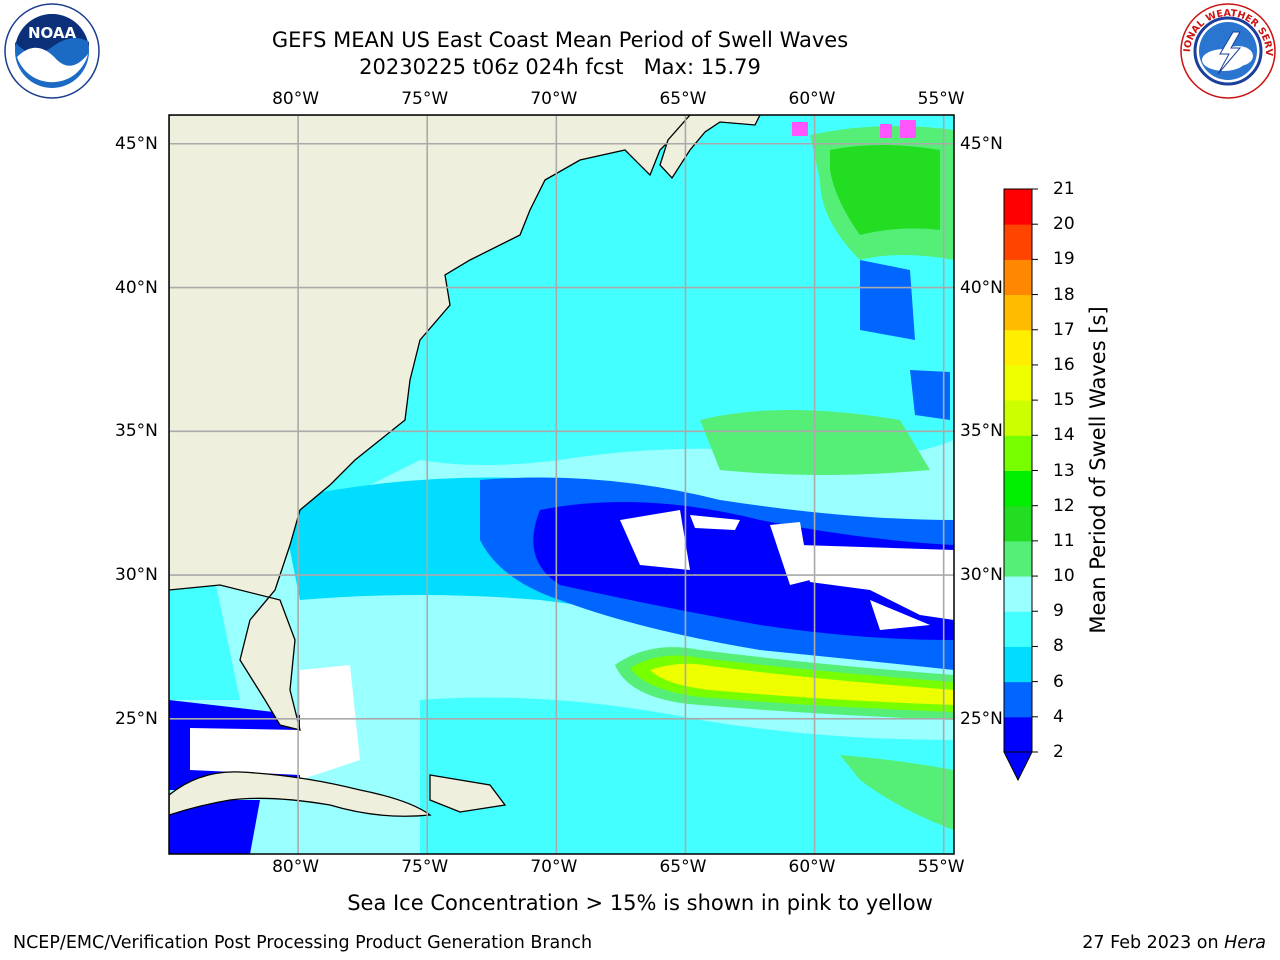 This screenshot has height=960, width=1280. Describe the element at coordinates (887, 300) in the screenshot. I see `swell-2-4-ne` at that location.